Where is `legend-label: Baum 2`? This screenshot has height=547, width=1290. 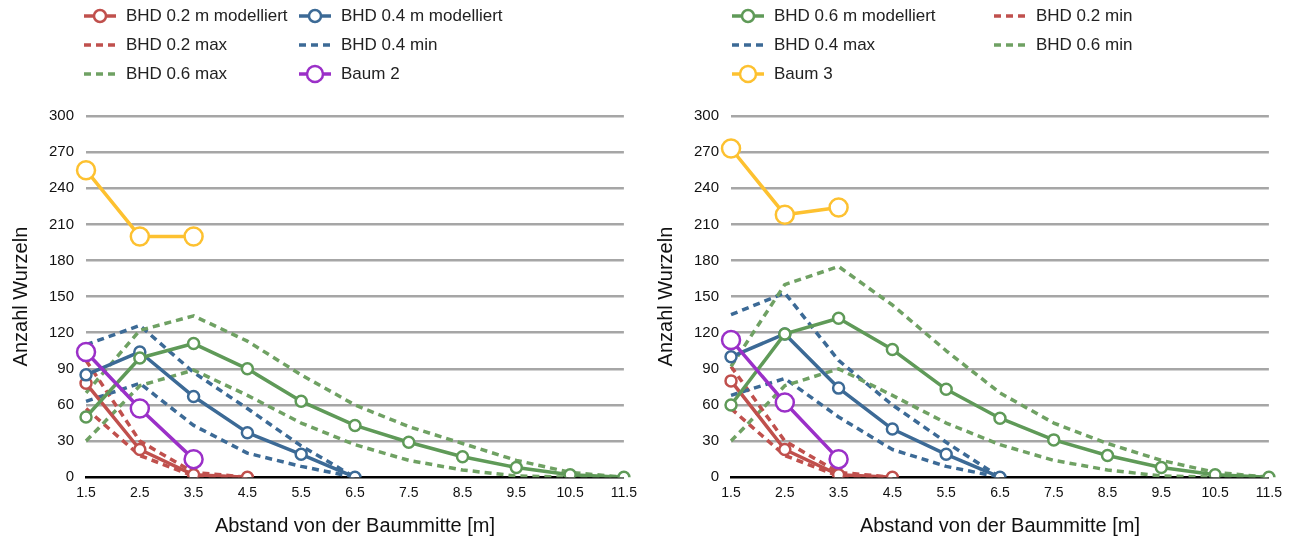 legend-label: Baum 2 is located at coordinates (370, 74).